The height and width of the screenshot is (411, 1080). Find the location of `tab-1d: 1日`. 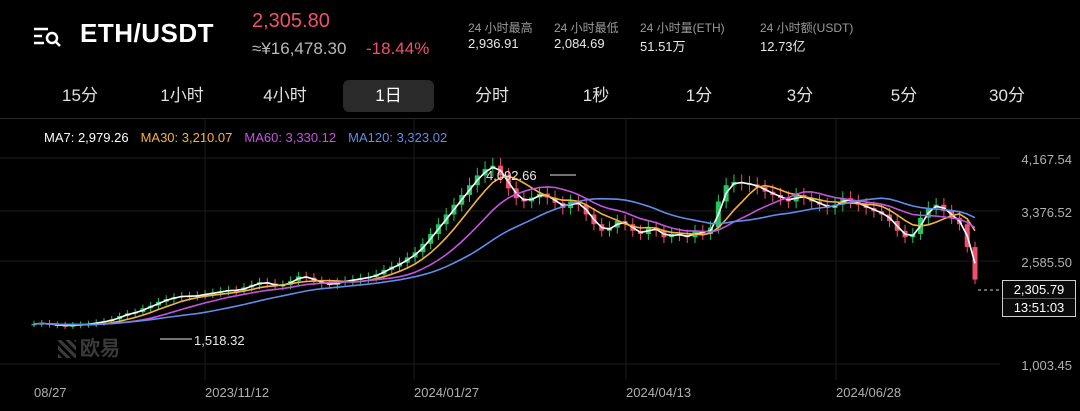

tab-1d: 1日 is located at coordinates (388, 96).